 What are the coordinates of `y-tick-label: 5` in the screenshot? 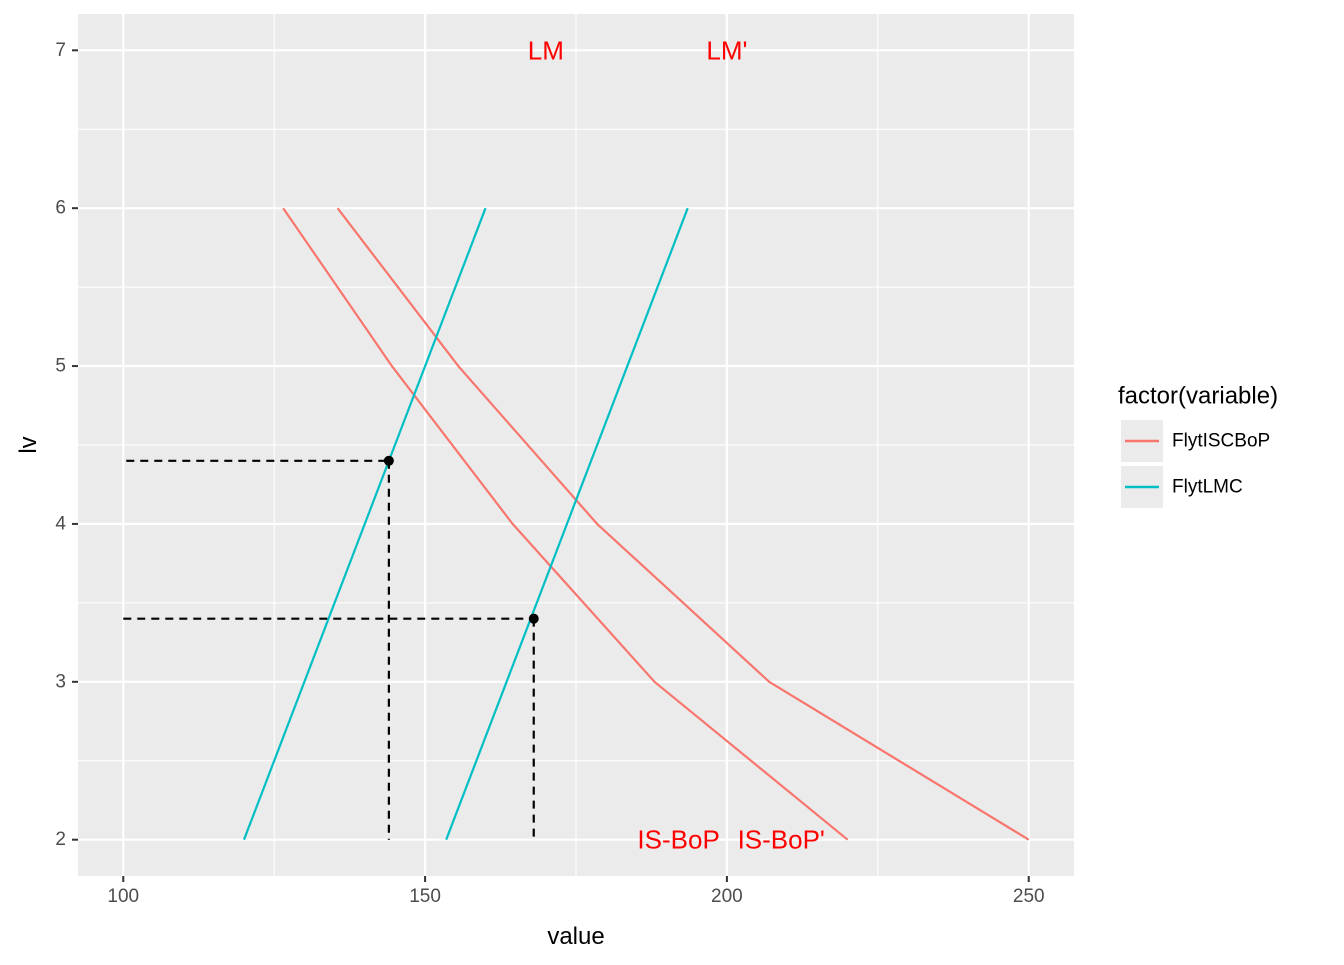 It's located at (60, 366).